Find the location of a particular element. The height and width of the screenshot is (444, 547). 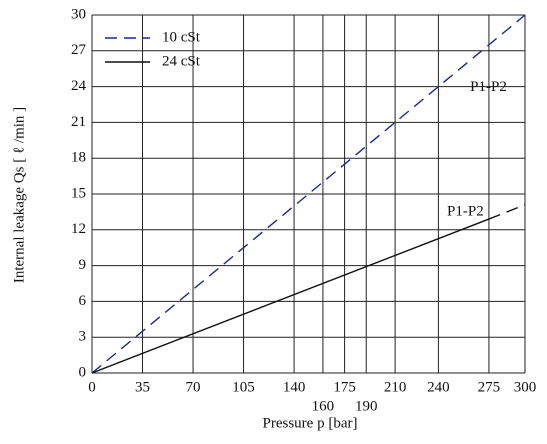

x-tick-label: 300 is located at coordinates (525, 387).